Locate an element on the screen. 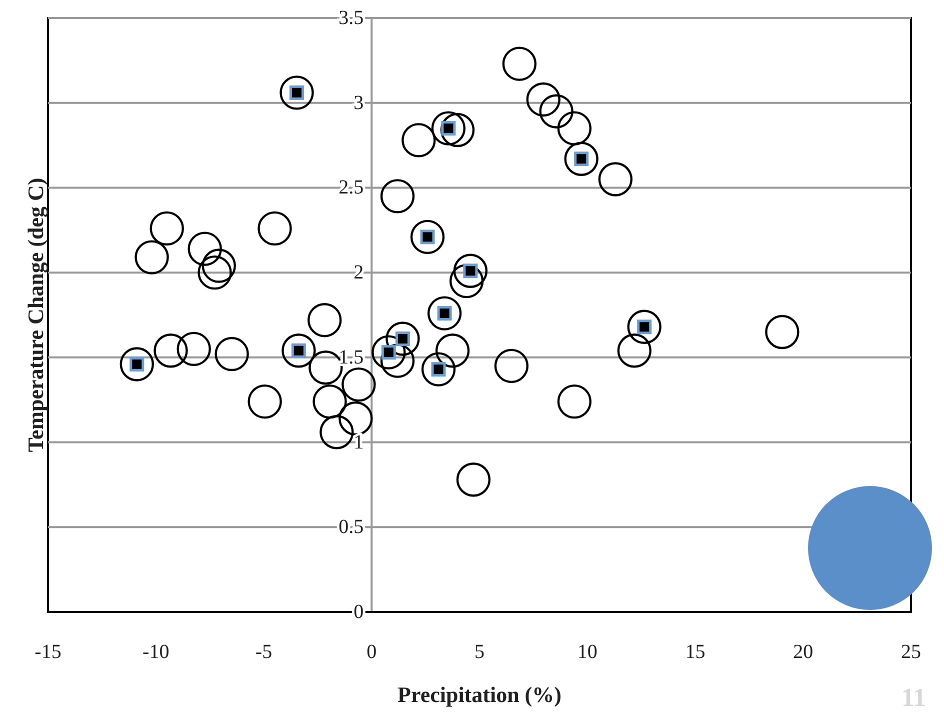 The image size is (944, 720). y-tick-label: 2.5 is located at coordinates (351, 187).